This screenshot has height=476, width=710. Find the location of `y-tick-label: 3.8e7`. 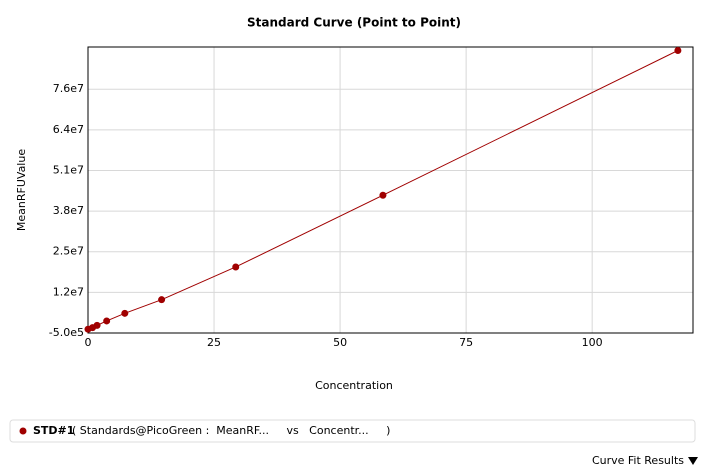

y-tick-label: 3.8e7 is located at coordinates (68, 210).